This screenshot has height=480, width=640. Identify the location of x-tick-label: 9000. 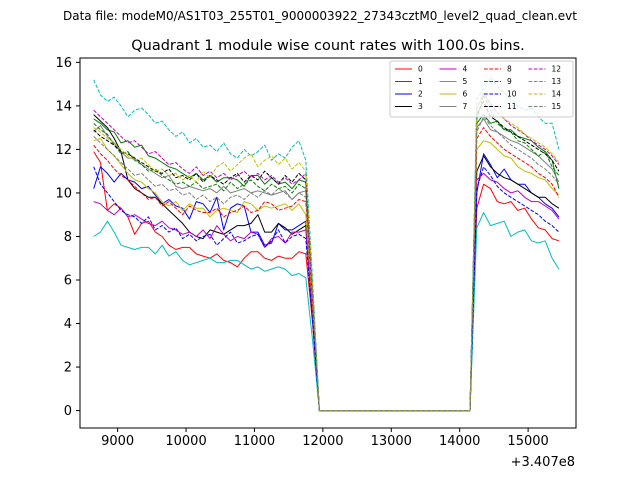
(117, 441).